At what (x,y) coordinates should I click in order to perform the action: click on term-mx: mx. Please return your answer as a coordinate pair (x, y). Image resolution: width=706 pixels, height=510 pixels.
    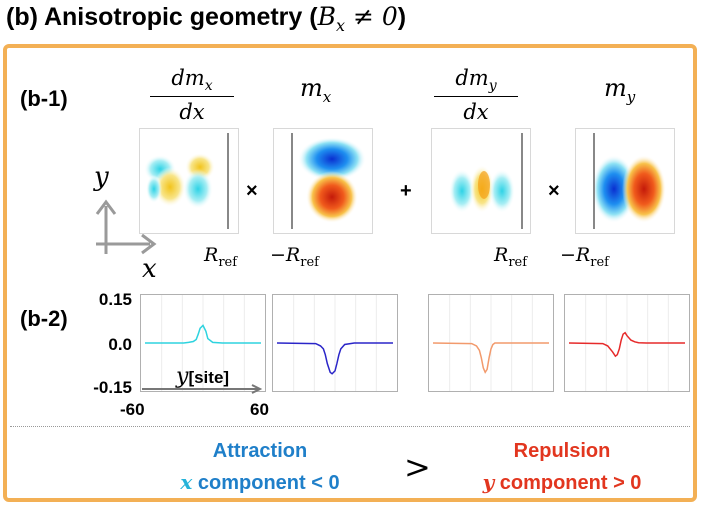
    Looking at the image, I should click on (316, 90).